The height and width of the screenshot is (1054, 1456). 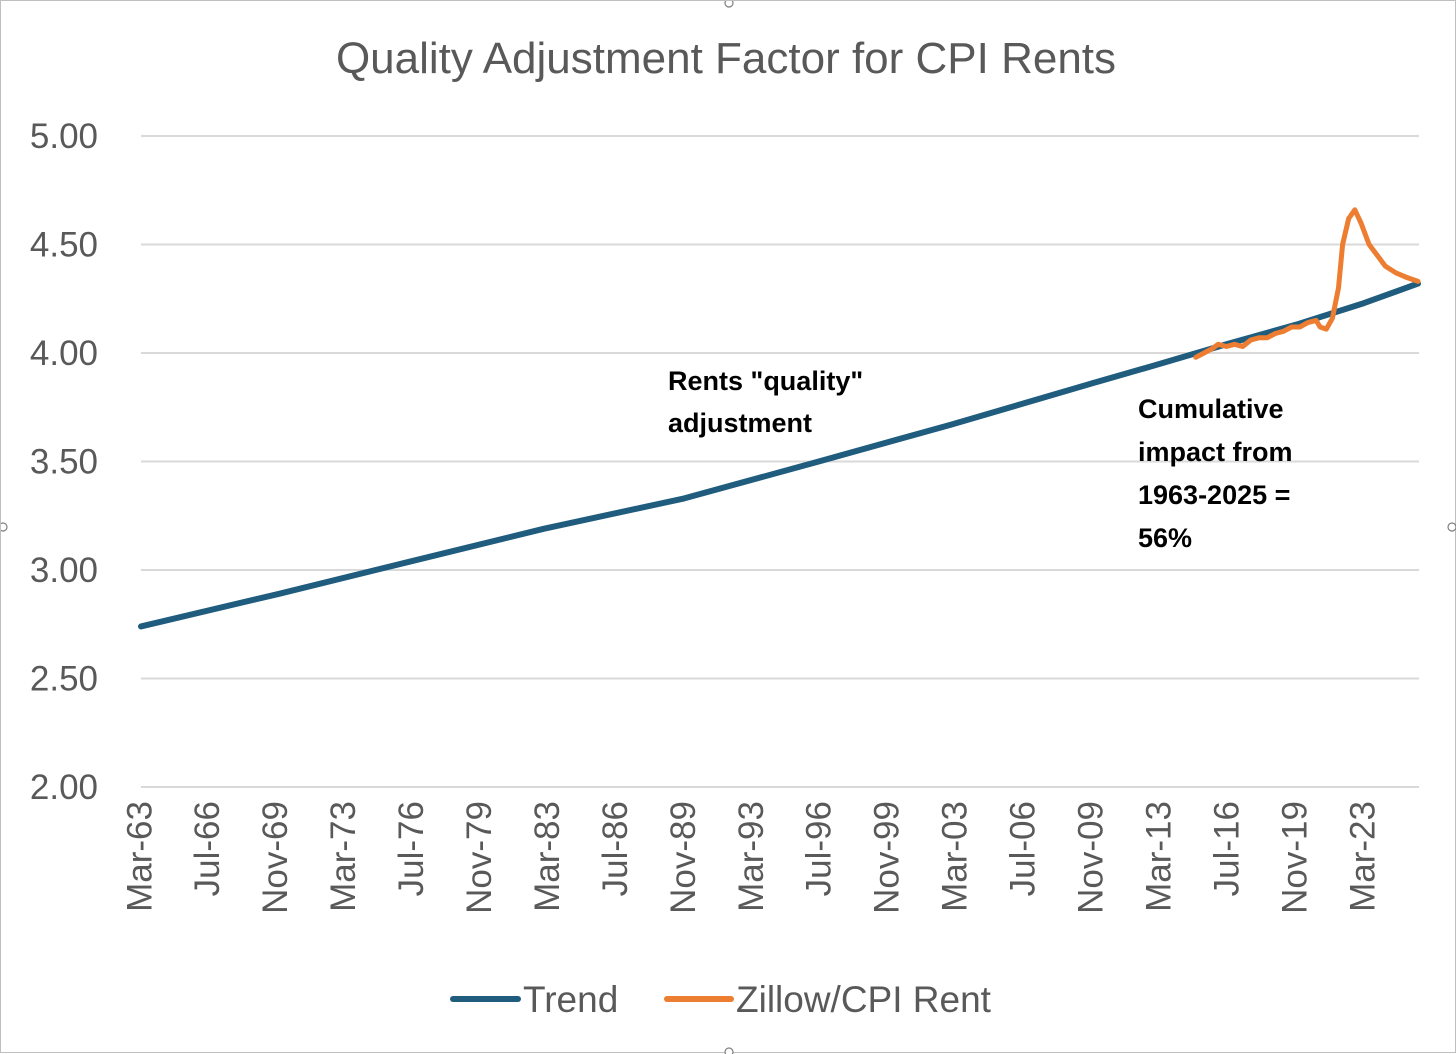 What do you see at coordinates (1226, 848) in the screenshot?
I see `x-tick-label-jul-16: Jul-16` at bounding box center [1226, 848].